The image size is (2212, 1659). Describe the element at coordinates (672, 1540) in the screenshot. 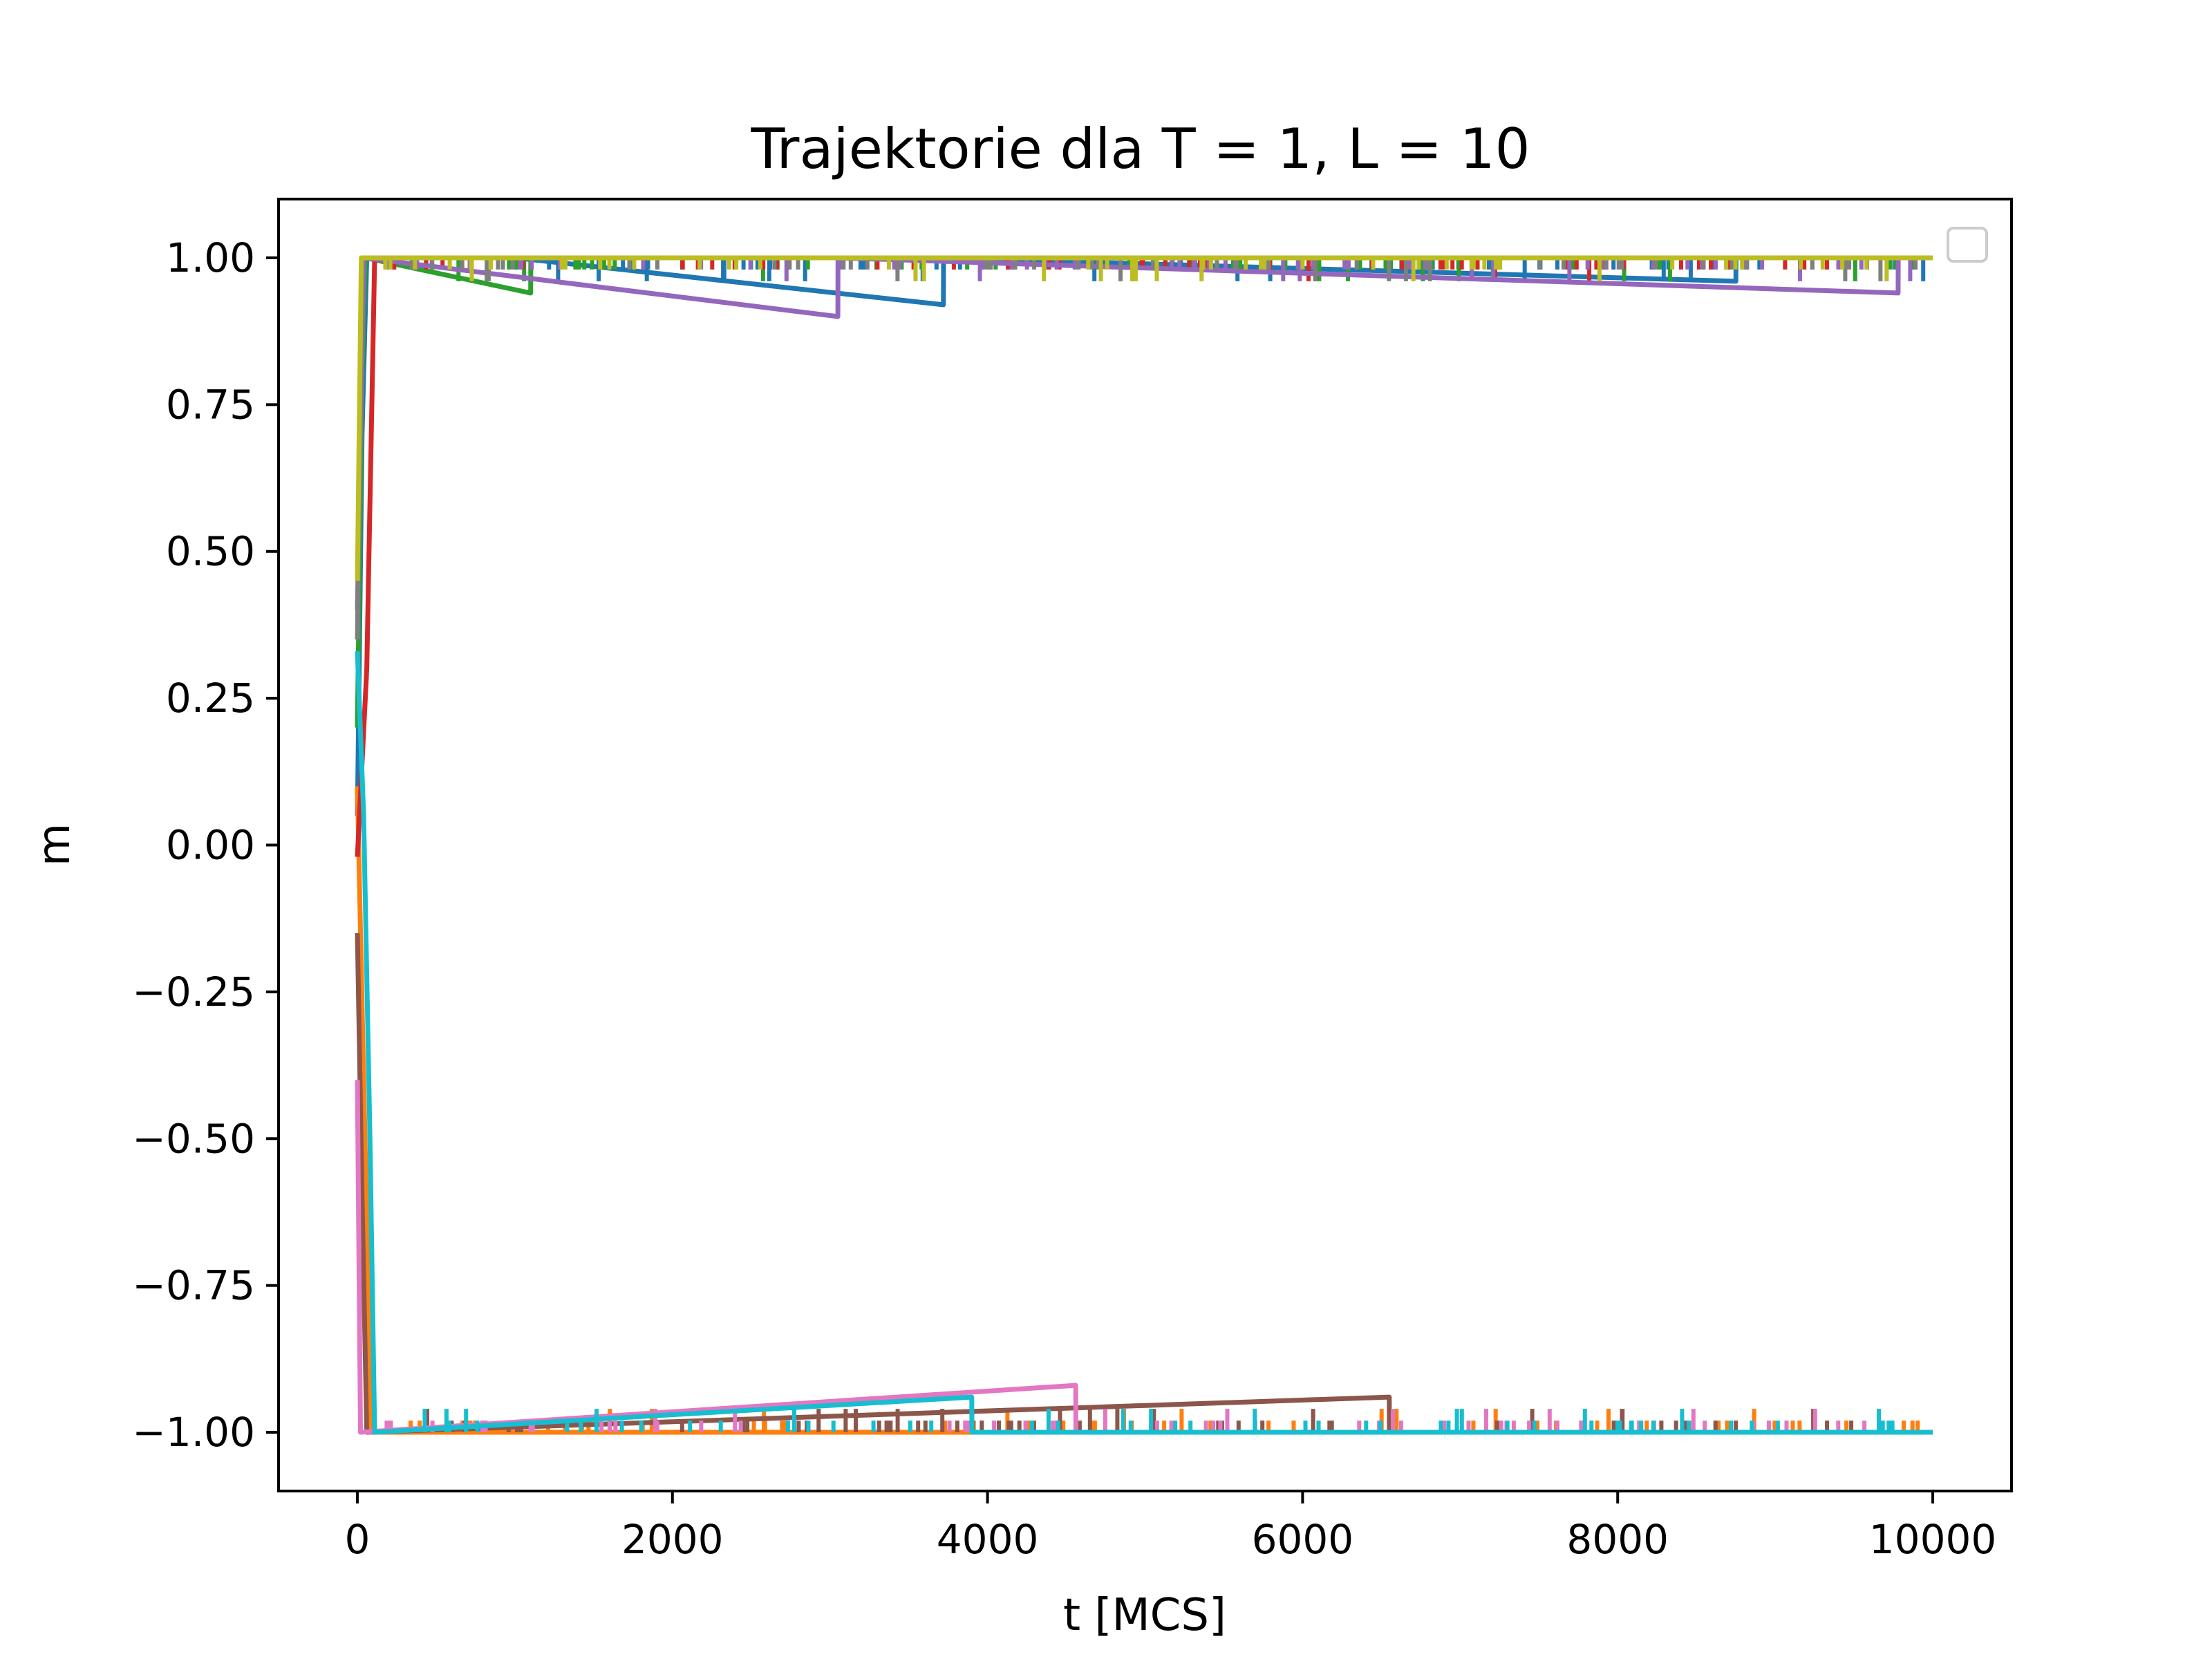

I see `x-tick-label: 2000` at that location.